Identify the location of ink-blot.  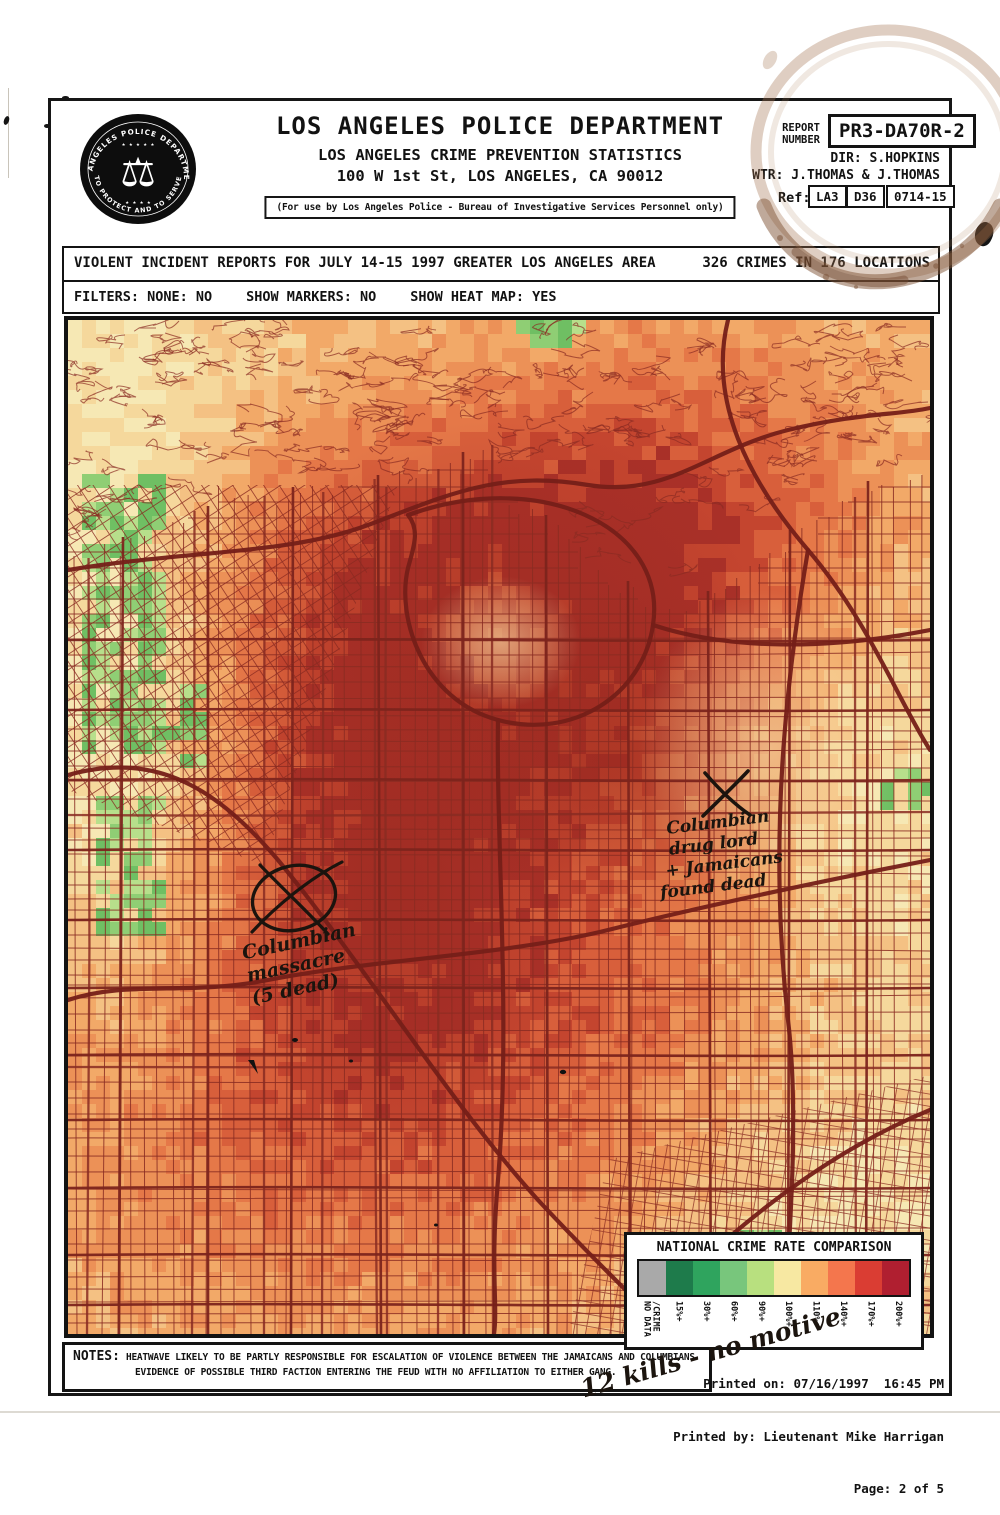
(984, 234).